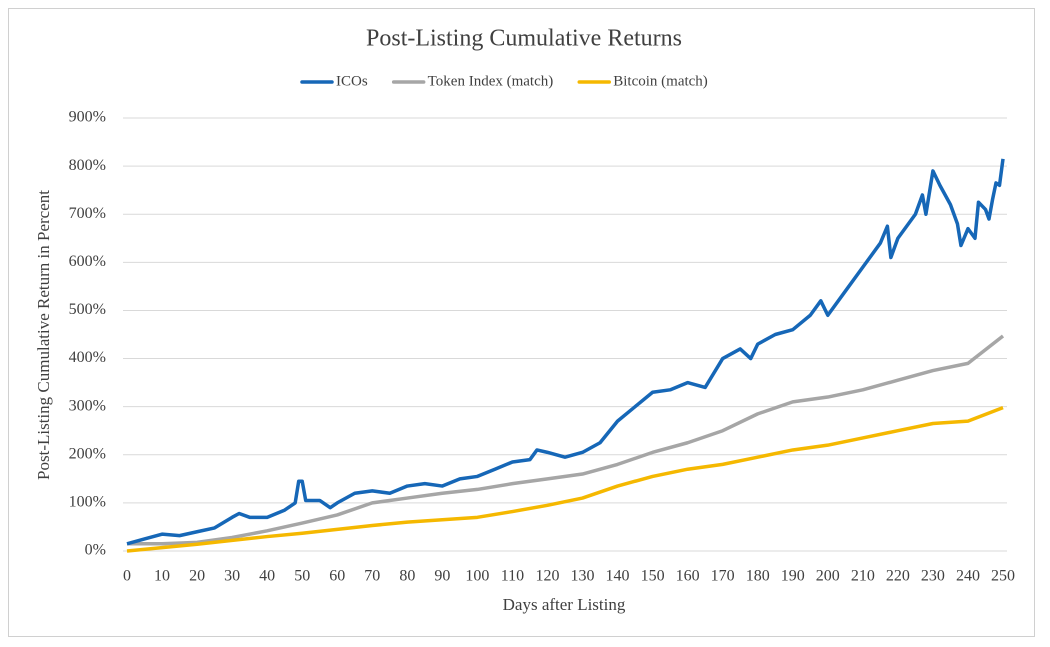 The image size is (1050, 647). What do you see at coordinates (87, 405) in the screenshot?
I see `y-tick-label: 300%` at bounding box center [87, 405].